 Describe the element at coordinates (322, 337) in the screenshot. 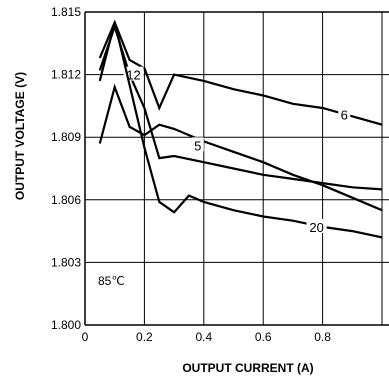

I see `x-tick-label: 0.8` at that location.